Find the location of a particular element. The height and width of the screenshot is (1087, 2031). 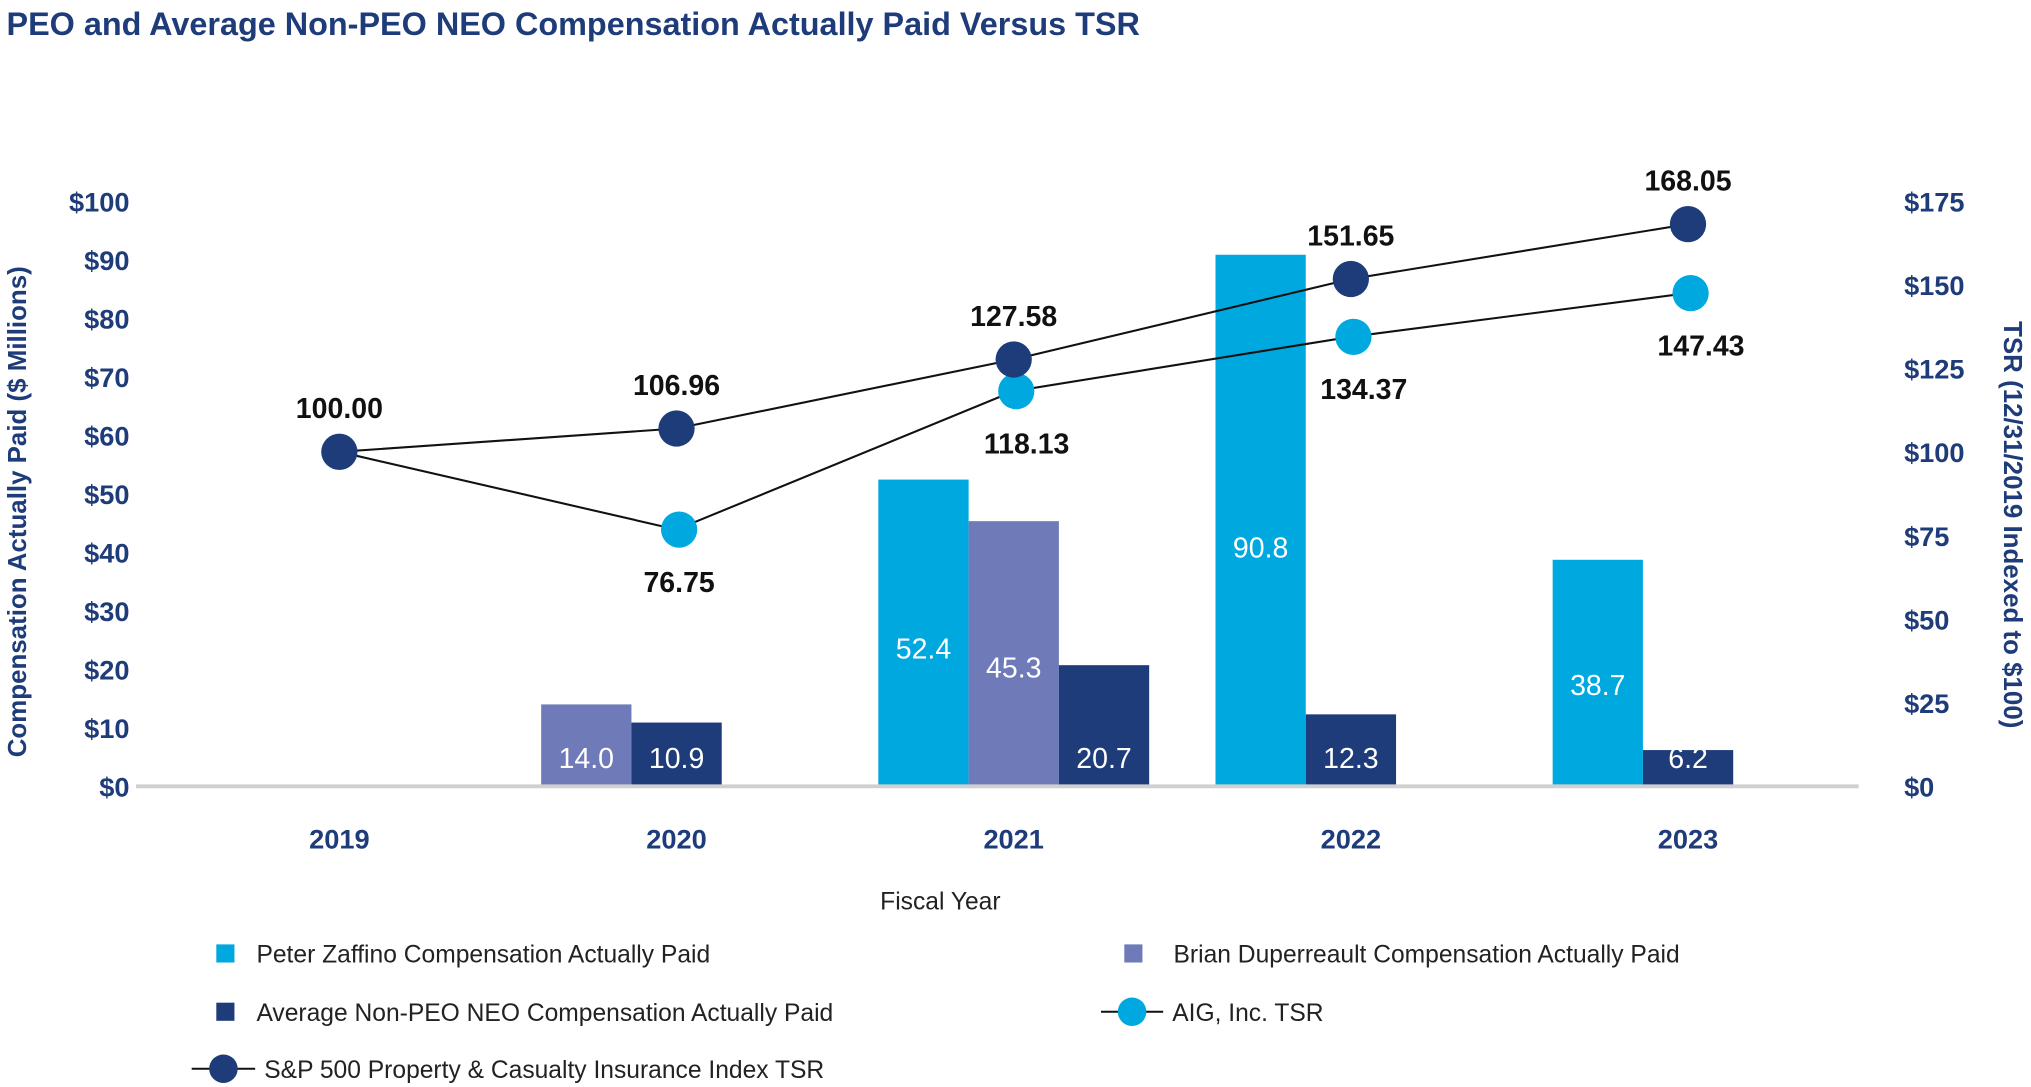

x-tick-label: 2020 is located at coordinates (676, 839).